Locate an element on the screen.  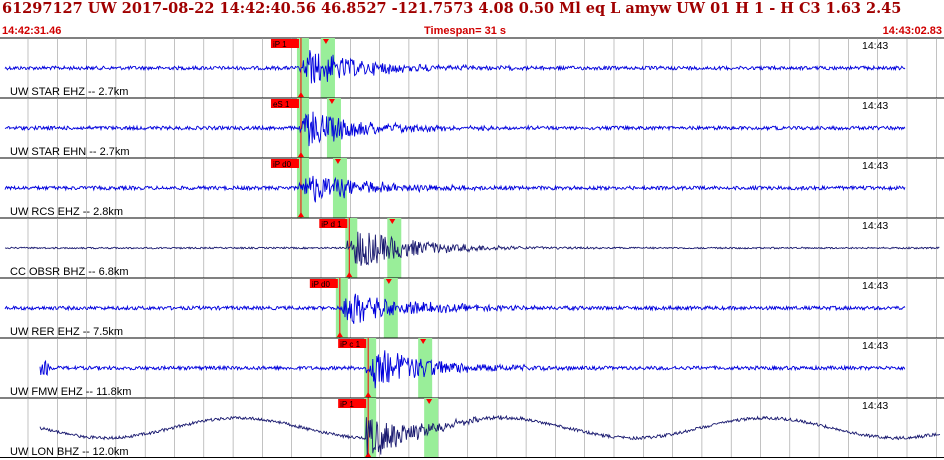
timespan-label: Timespan= 31 s is located at coordinates (465, 31).